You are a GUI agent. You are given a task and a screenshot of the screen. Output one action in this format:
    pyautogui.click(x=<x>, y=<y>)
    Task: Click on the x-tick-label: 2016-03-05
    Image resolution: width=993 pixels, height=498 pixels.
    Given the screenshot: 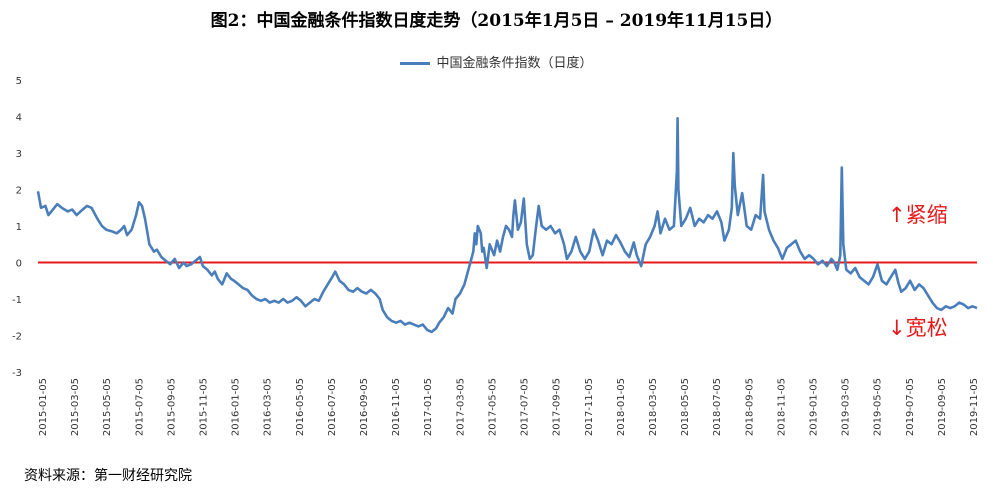 What is the action you would take?
    pyautogui.click(x=268, y=407)
    